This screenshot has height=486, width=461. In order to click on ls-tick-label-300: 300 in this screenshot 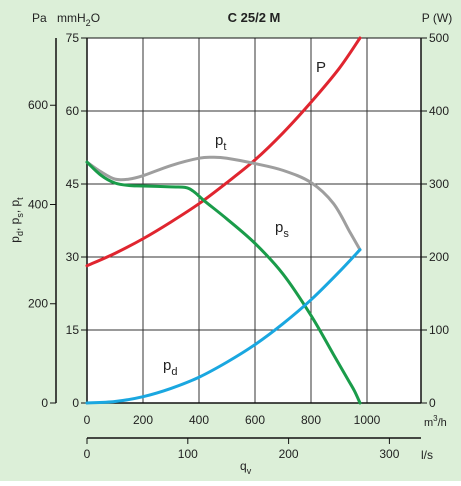, I will do `click(389, 454)`.